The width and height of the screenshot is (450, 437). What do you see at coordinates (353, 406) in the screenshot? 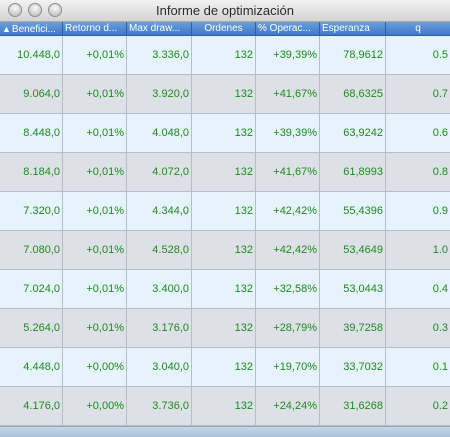
I see `cell-esperanza: 31,6268` at bounding box center [353, 406].